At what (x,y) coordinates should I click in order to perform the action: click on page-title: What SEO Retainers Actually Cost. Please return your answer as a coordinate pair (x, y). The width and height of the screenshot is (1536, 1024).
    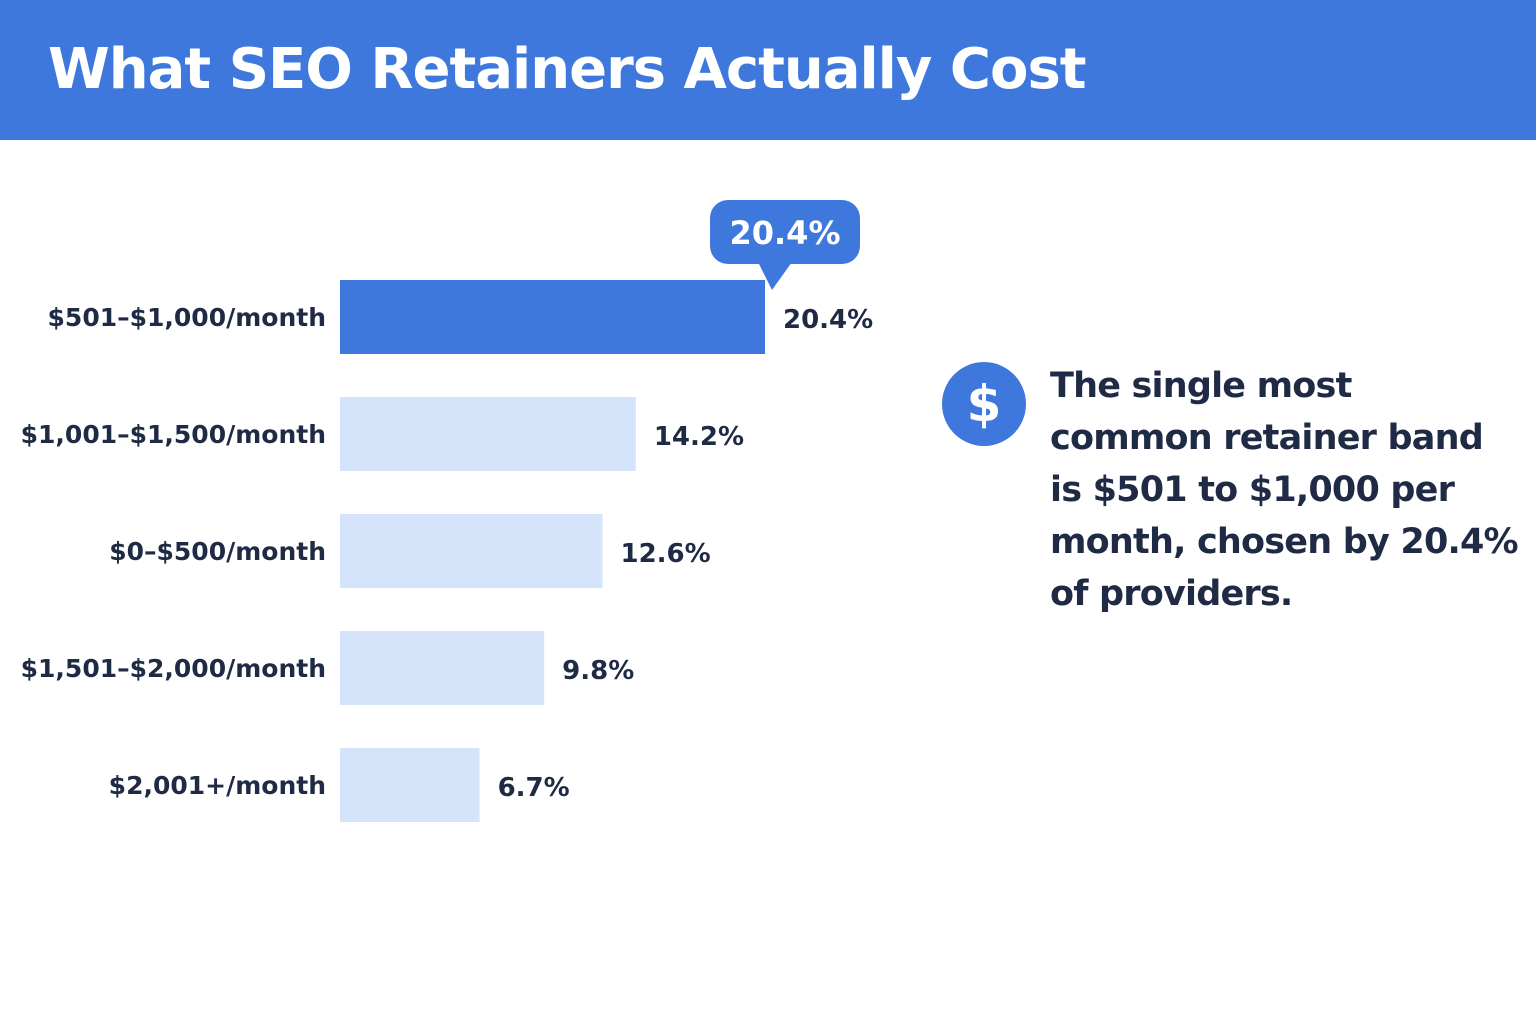
    Looking at the image, I should click on (567, 69).